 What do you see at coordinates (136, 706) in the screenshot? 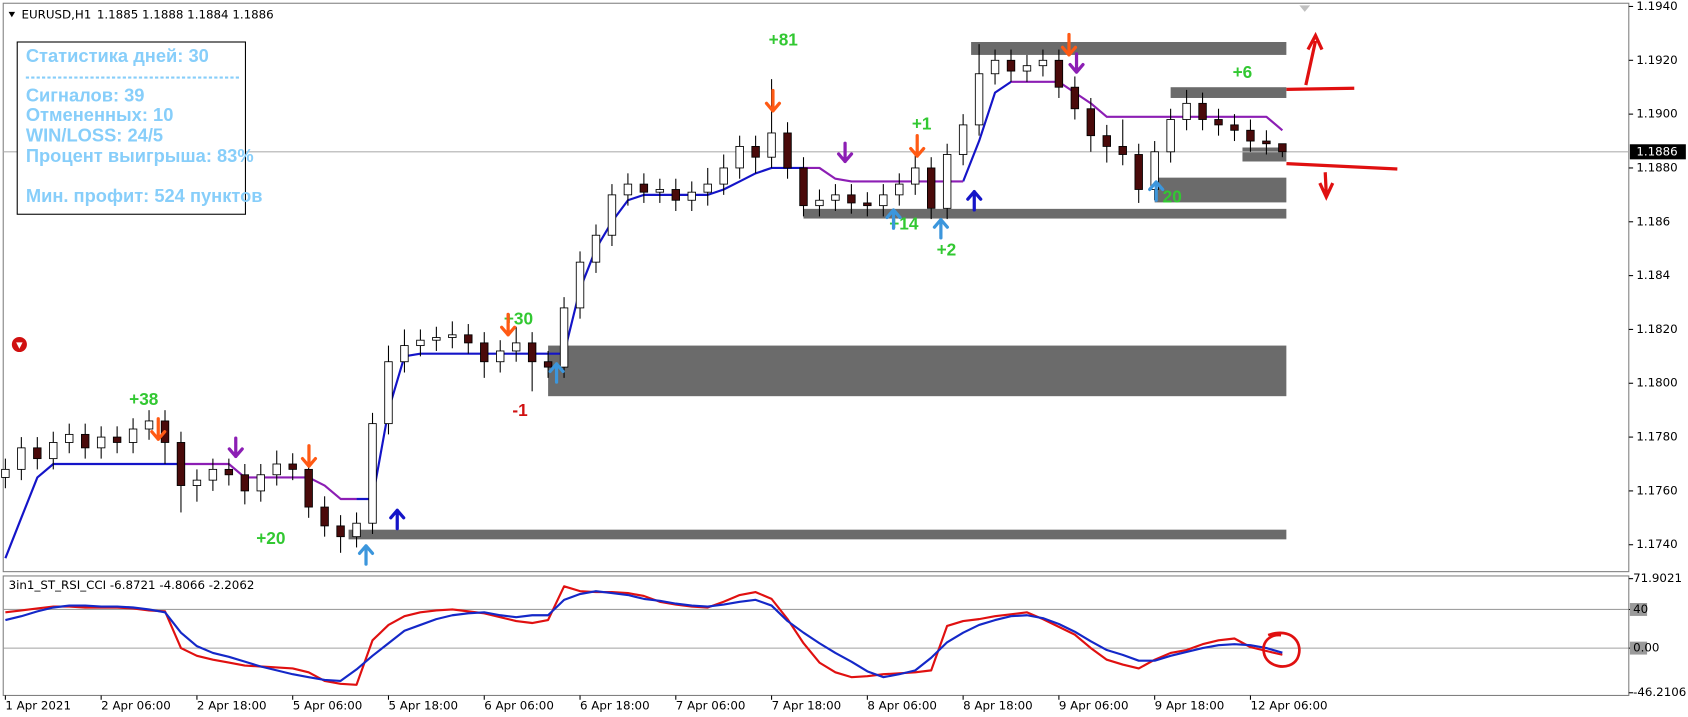
I see `x-tick-label: 2 Apr 06:00` at bounding box center [136, 706].